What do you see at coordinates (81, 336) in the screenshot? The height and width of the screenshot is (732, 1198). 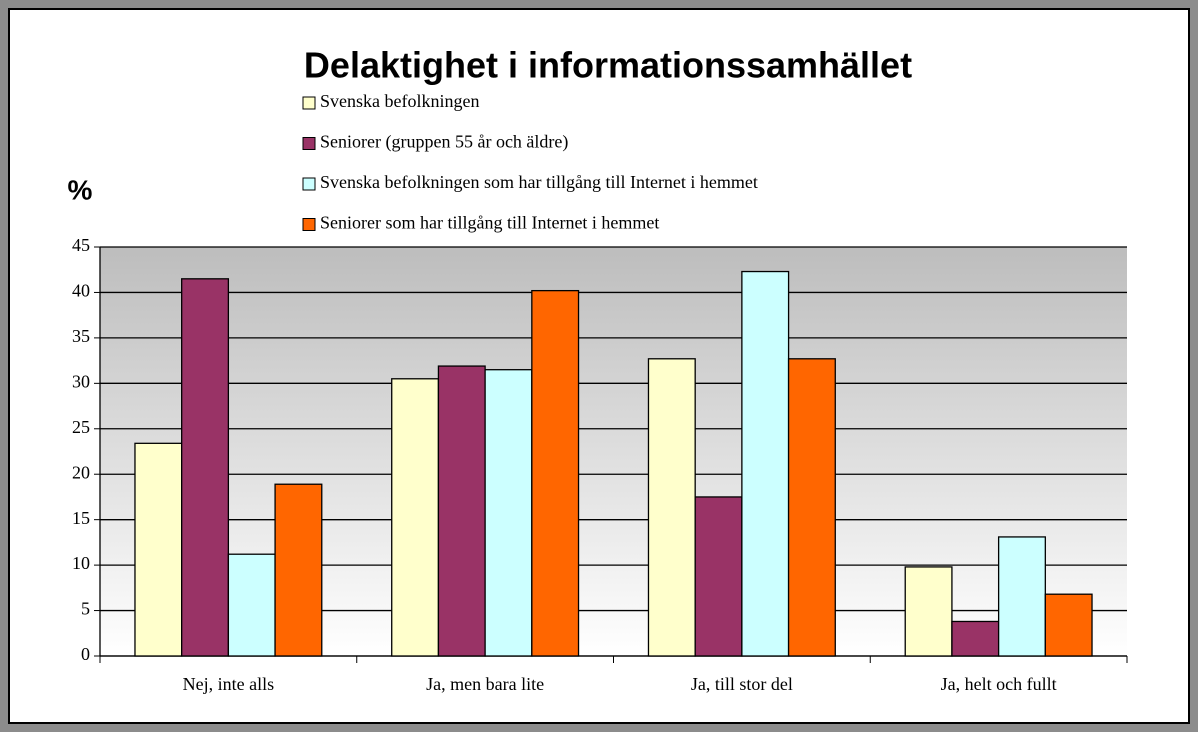 I see `y-tick-label: 35` at bounding box center [81, 336].